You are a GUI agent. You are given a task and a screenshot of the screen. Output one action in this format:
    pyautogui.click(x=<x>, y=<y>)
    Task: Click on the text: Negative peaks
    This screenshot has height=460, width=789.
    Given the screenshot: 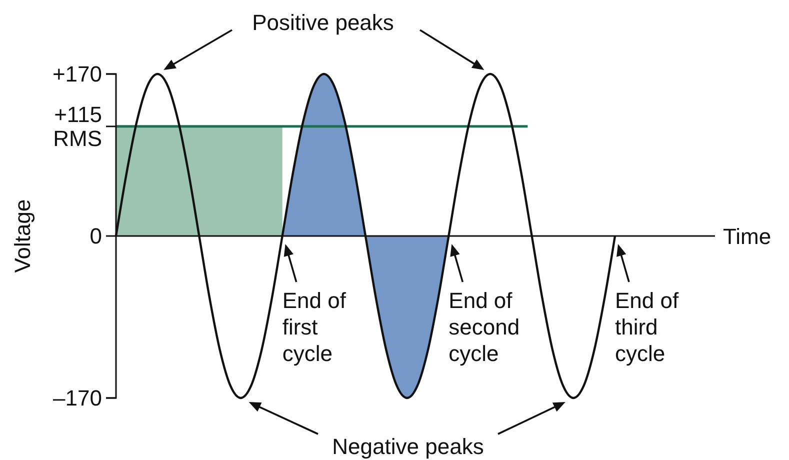 What is the action you would take?
    pyautogui.click(x=408, y=446)
    